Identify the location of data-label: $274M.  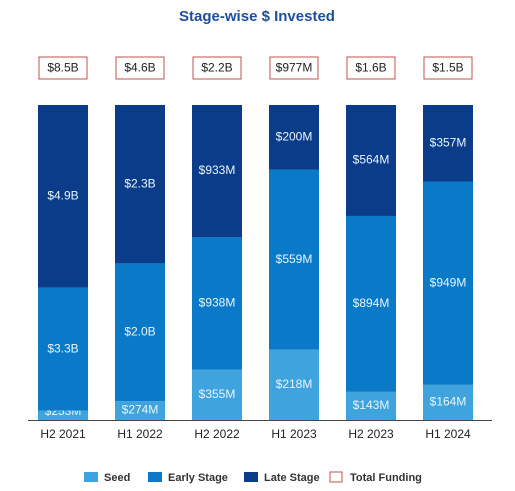
(140, 410).